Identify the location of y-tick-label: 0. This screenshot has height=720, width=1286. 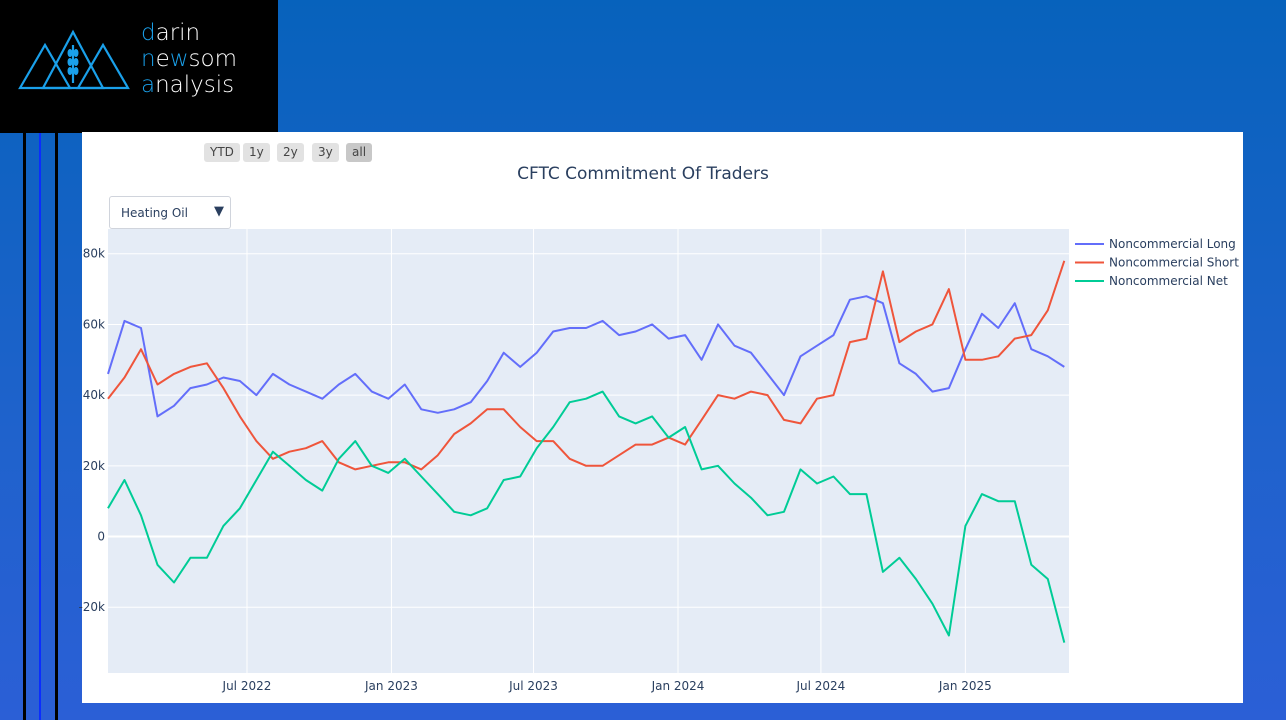
(101, 537).